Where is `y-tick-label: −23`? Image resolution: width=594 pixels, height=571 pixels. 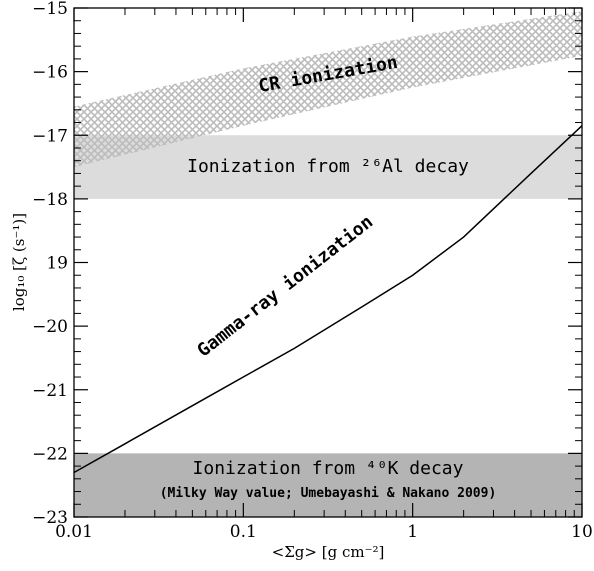 y-tick-label: −23 is located at coordinates (50, 518).